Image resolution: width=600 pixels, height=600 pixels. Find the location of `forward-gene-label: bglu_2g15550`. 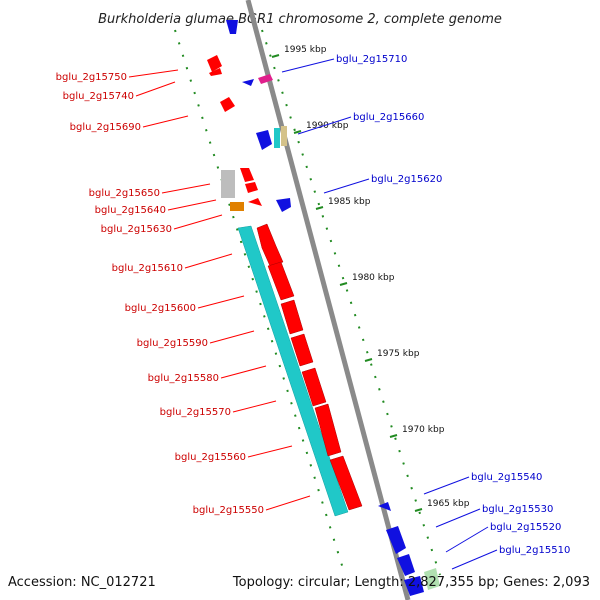

forward-gene-label: bglu_2g15550 is located at coordinates (228, 510).